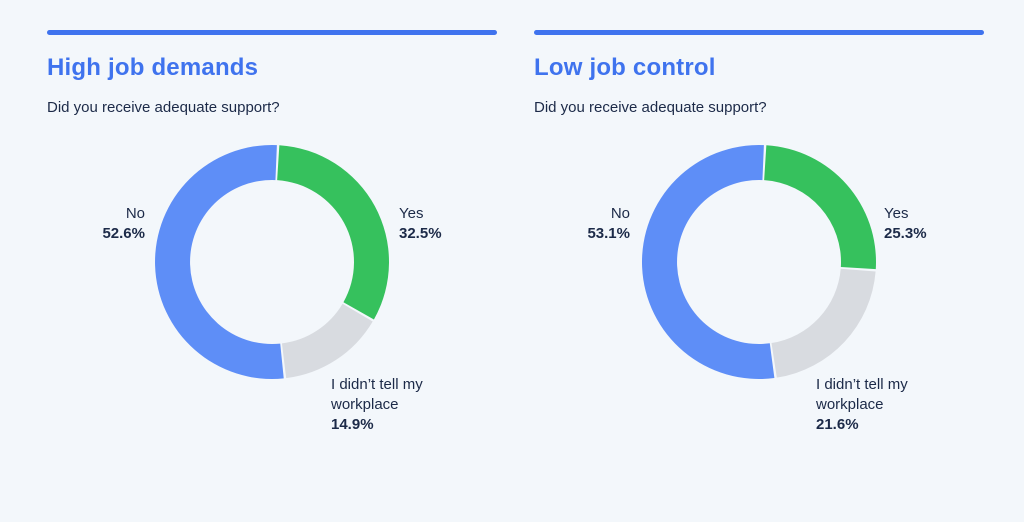  I want to click on slice-label-didnt-tell: I didn’t tell my workplace 14.9%, so click(377, 405).